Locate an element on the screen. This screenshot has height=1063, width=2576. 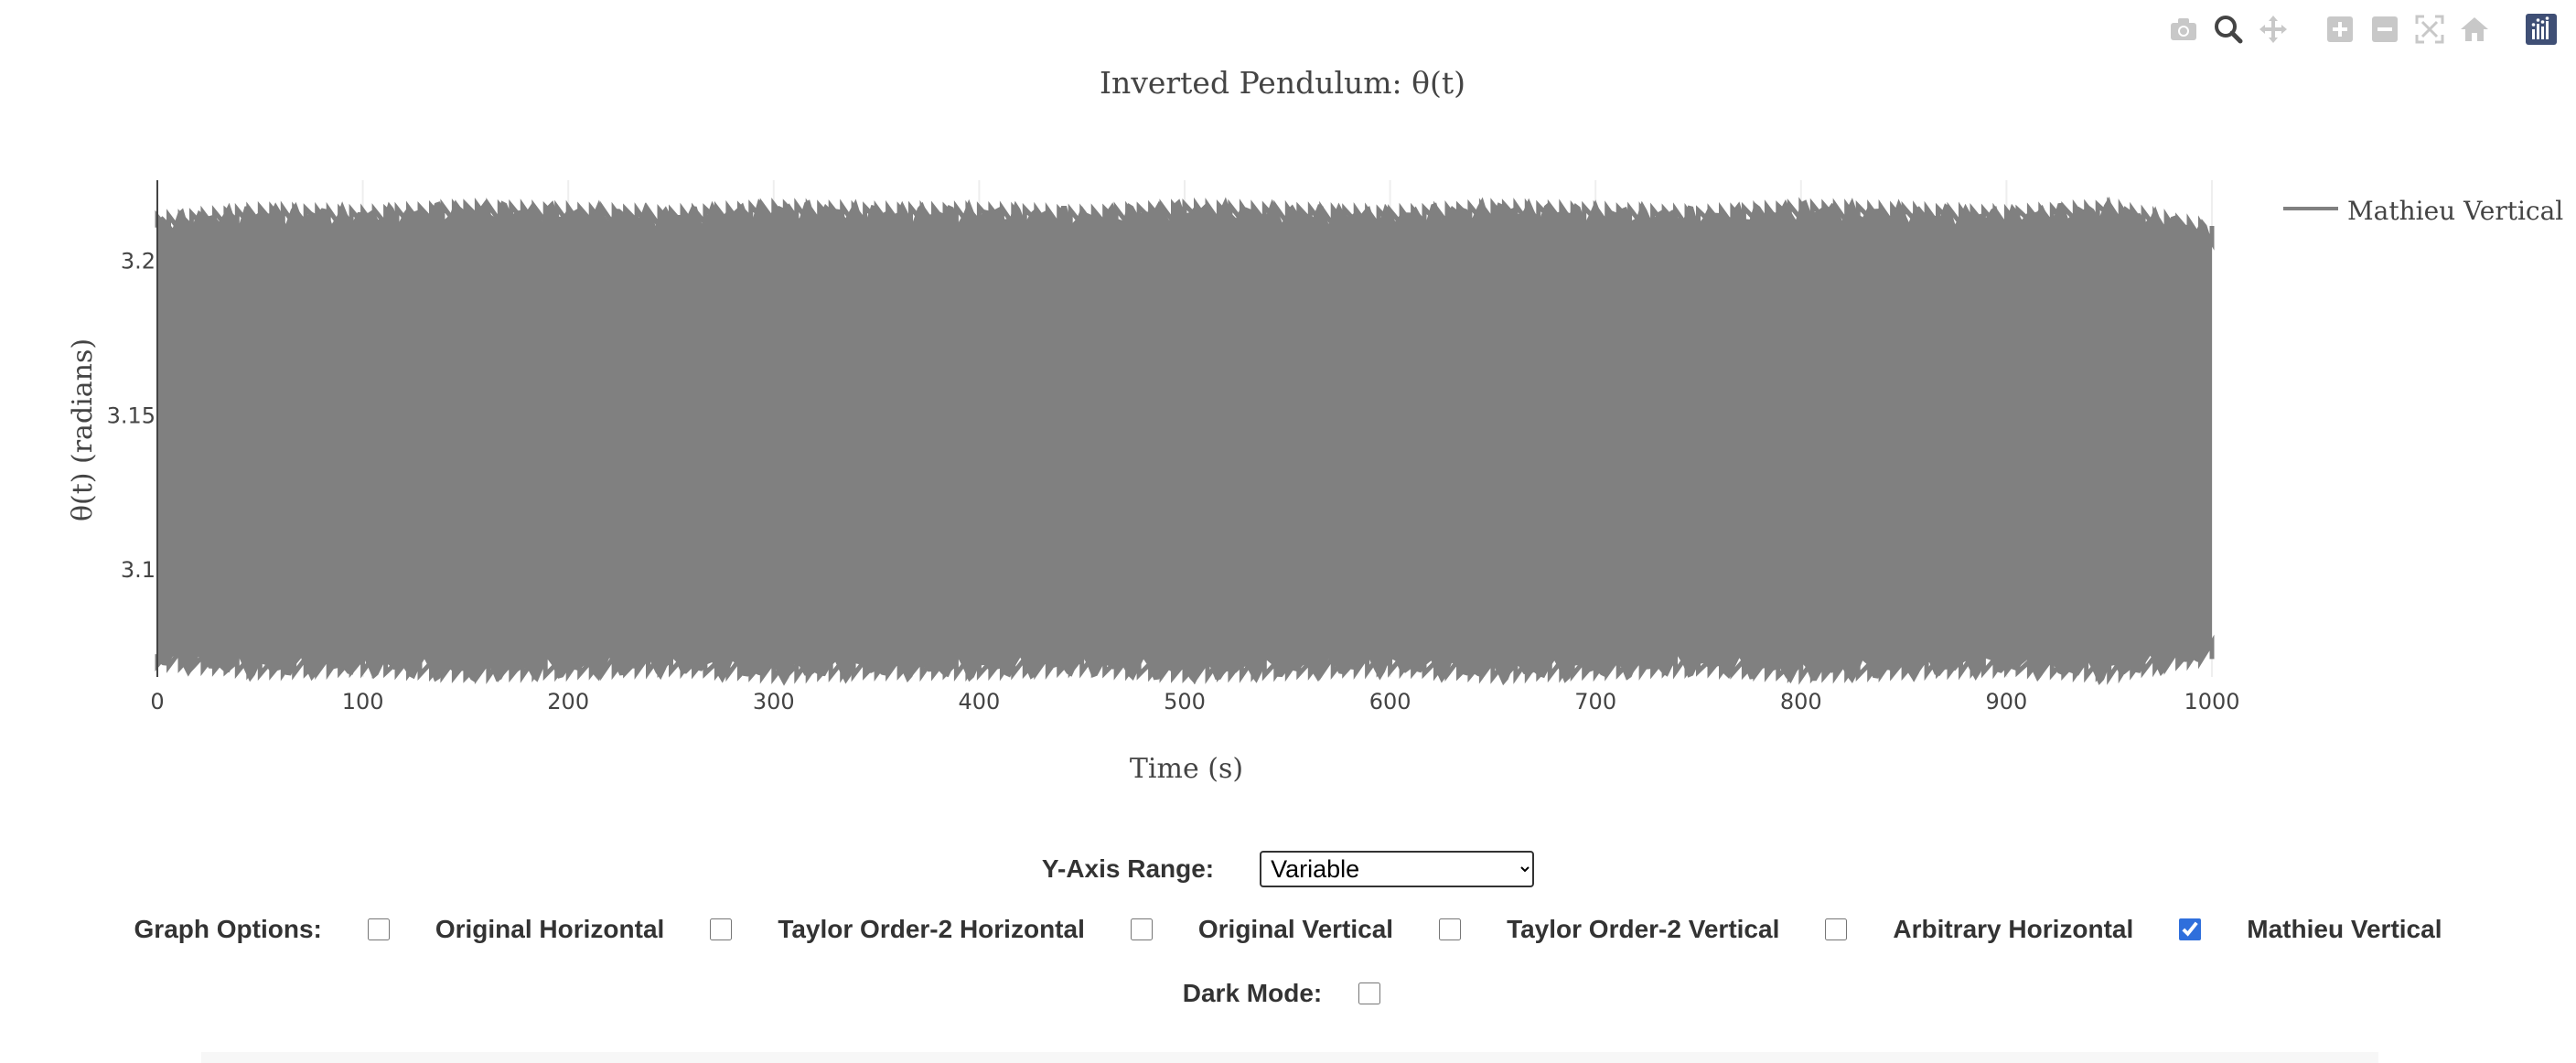
option-original-vertical: Original Vertical is located at coordinates (1262, 929).